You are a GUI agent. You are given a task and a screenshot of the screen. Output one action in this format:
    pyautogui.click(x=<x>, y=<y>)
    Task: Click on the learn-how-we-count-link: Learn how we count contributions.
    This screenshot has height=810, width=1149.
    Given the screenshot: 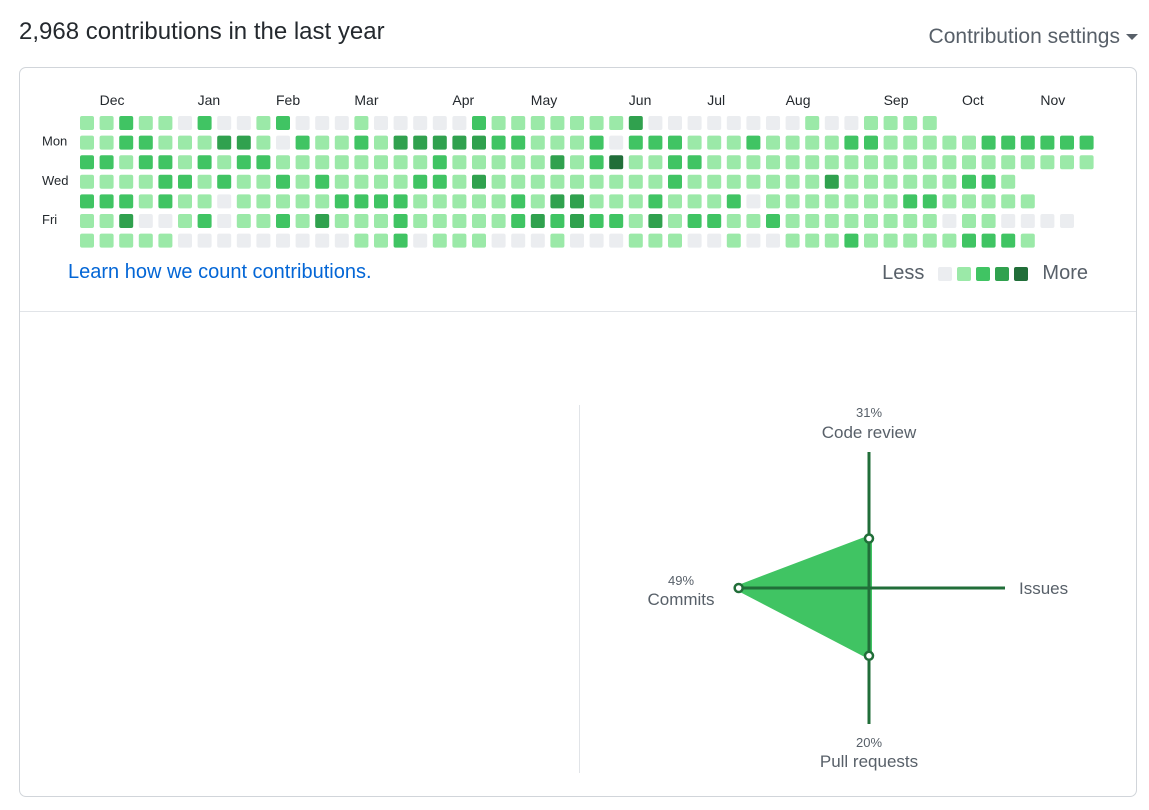 What is the action you would take?
    pyautogui.click(x=220, y=272)
    